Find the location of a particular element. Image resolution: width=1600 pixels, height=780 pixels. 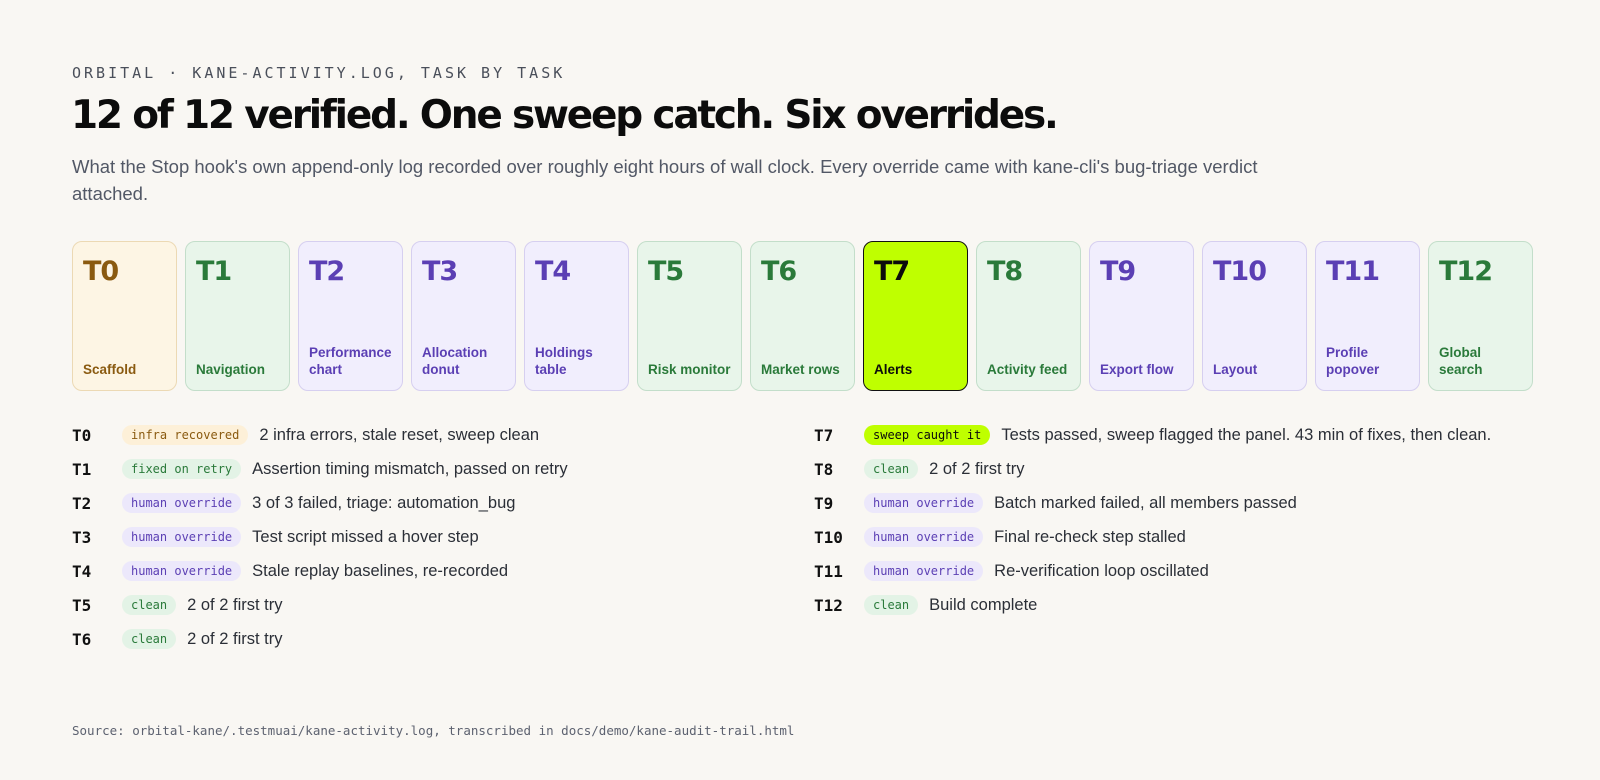

task-card-code: T9 is located at coordinates (1118, 271).